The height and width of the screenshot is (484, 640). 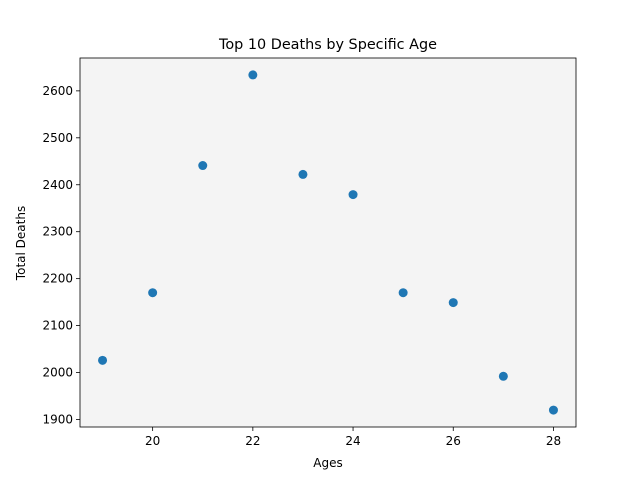 What do you see at coordinates (57, 138) in the screenshot?
I see `y-tick-label: 2500` at bounding box center [57, 138].